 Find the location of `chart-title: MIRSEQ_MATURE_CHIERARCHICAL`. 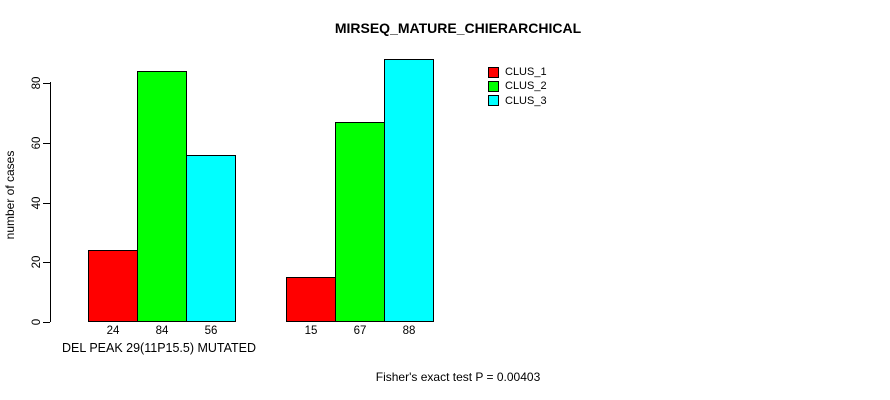

chart-title: MIRSEQ_MATURE_CHIERARCHICAL is located at coordinates (458, 28).